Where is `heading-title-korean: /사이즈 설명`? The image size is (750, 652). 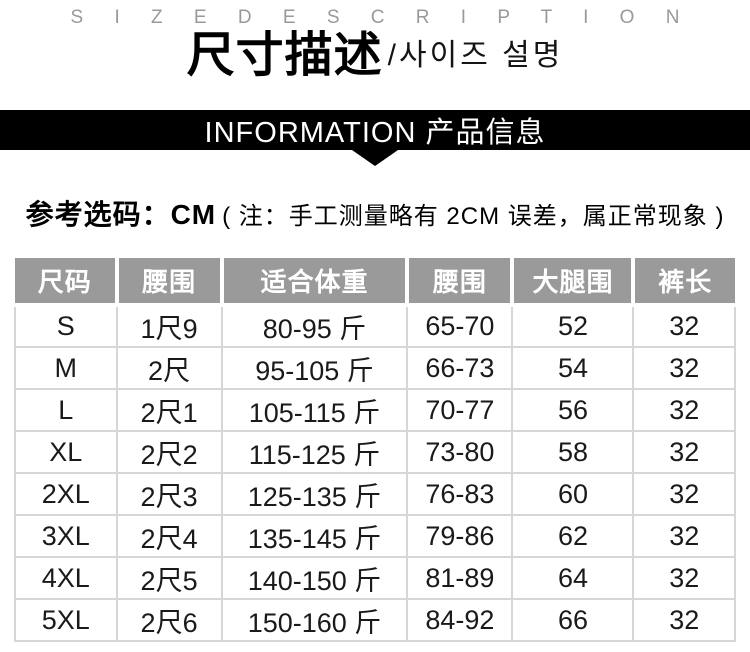
heading-title-korean: /사이즈 설명 is located at coordinates (475, 55).